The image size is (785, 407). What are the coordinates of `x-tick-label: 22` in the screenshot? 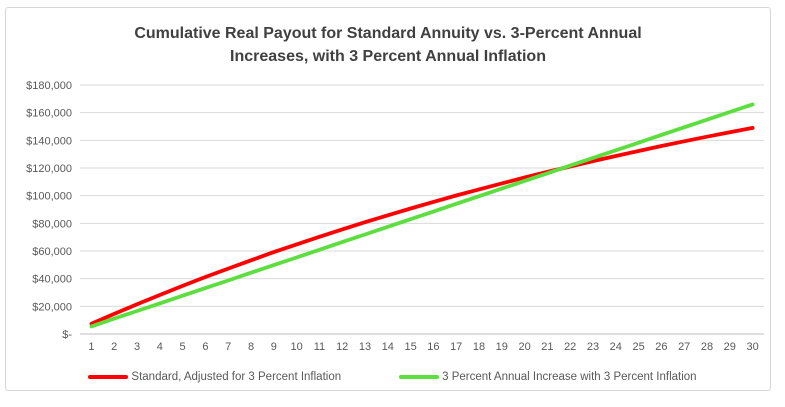 It's located at (570, 347).